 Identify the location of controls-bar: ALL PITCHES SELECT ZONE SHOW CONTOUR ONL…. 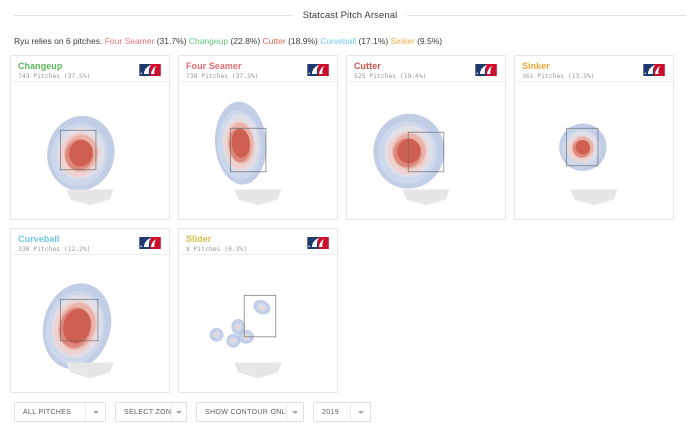
(350, 413).